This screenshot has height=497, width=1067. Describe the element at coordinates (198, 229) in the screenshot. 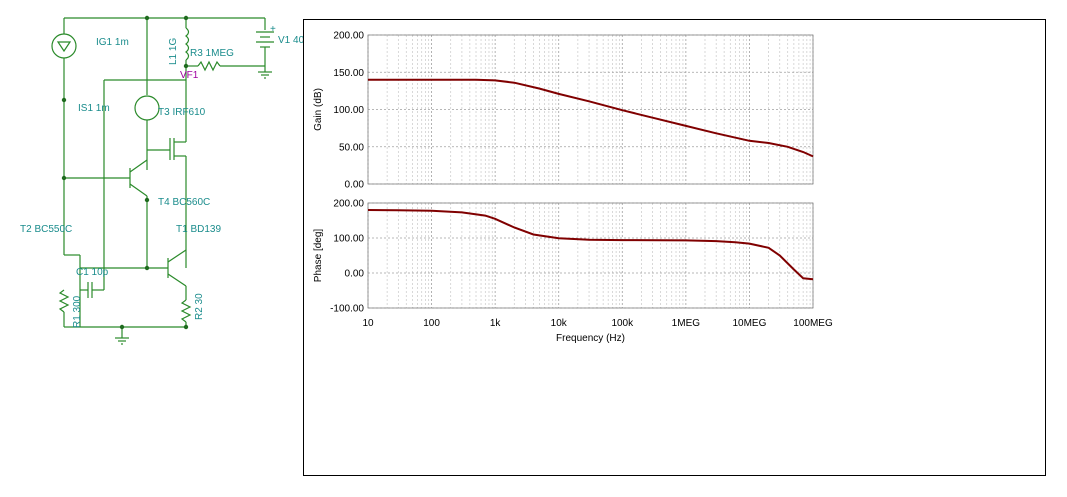

I see `label-t1: T1 BD139` at that location.